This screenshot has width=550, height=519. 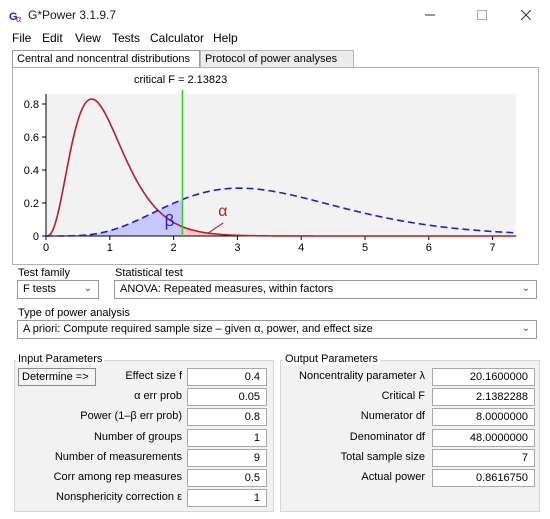 I want to click on output-param-field: 8.0000000, so click(x=483, y=417).